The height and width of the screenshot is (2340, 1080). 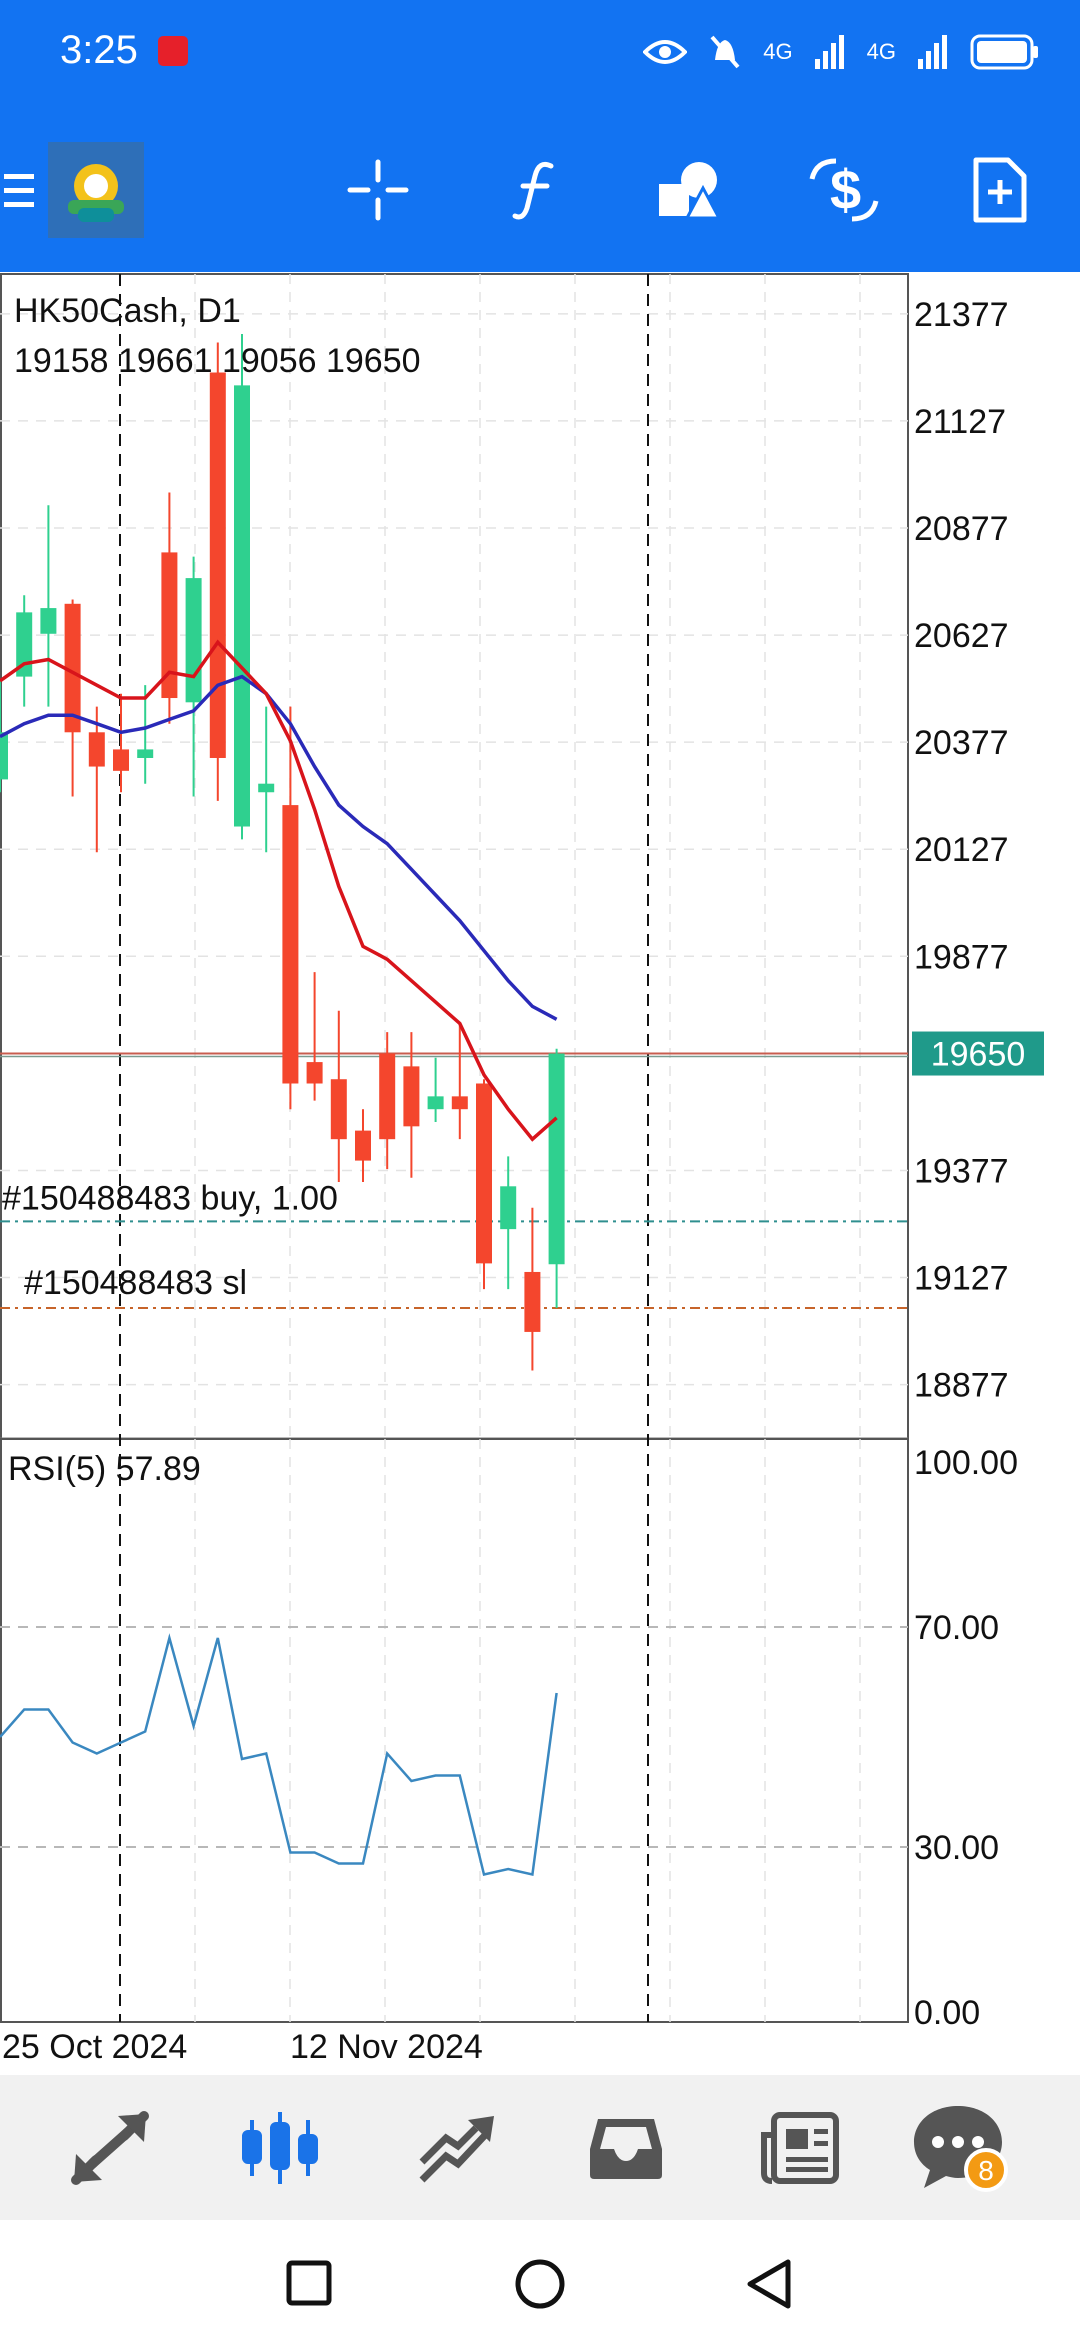 What do you see at coordinates (386, 2047) in the screenshot?
I see `date-label-2: 12 Nov 2024` at bounding box center [386, 2047].